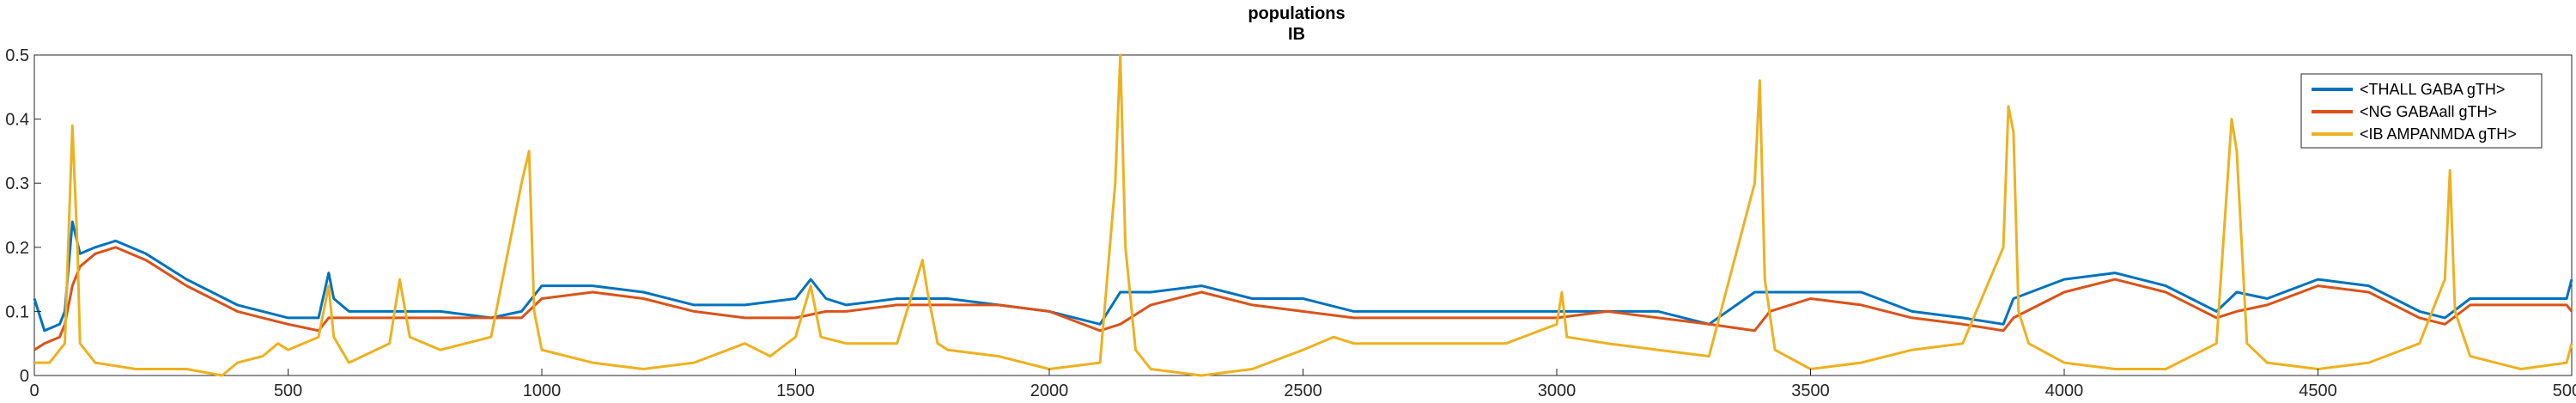  What do you see at coordinates (1297, 34) in the screenshot?
I see `chart-subtitle: IB` at bounding box center [1297, 34].